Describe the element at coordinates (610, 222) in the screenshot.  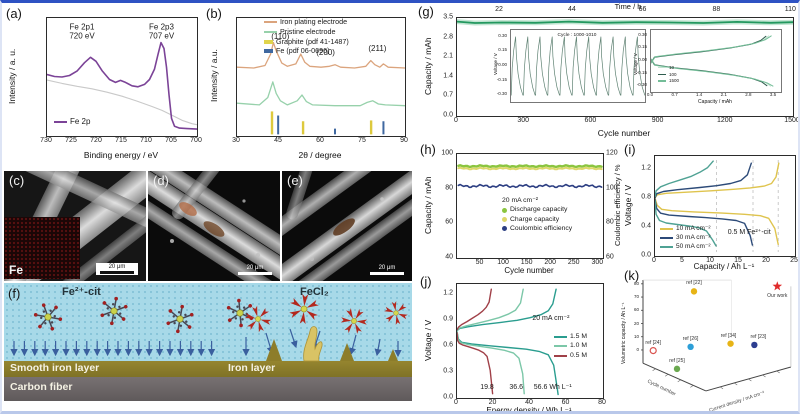
I see `tick-label: 80` at that location.